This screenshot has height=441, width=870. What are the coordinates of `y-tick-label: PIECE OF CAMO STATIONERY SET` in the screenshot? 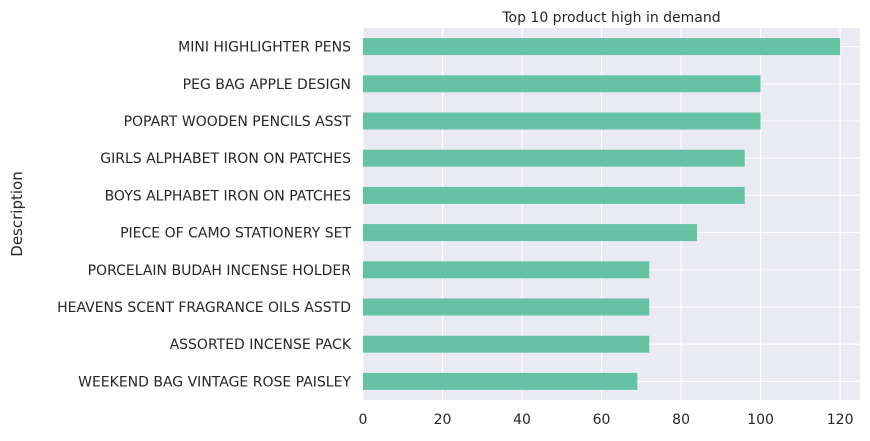 It's located at (235, 234).